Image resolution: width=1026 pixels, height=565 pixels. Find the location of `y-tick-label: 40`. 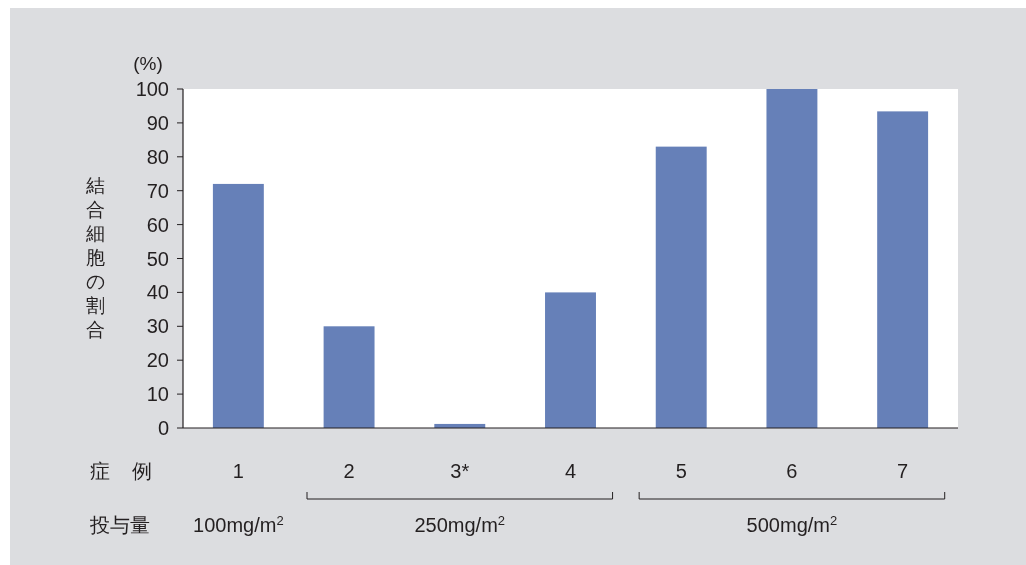

y-tick-label: 40 is located at coordinates (157, 292).